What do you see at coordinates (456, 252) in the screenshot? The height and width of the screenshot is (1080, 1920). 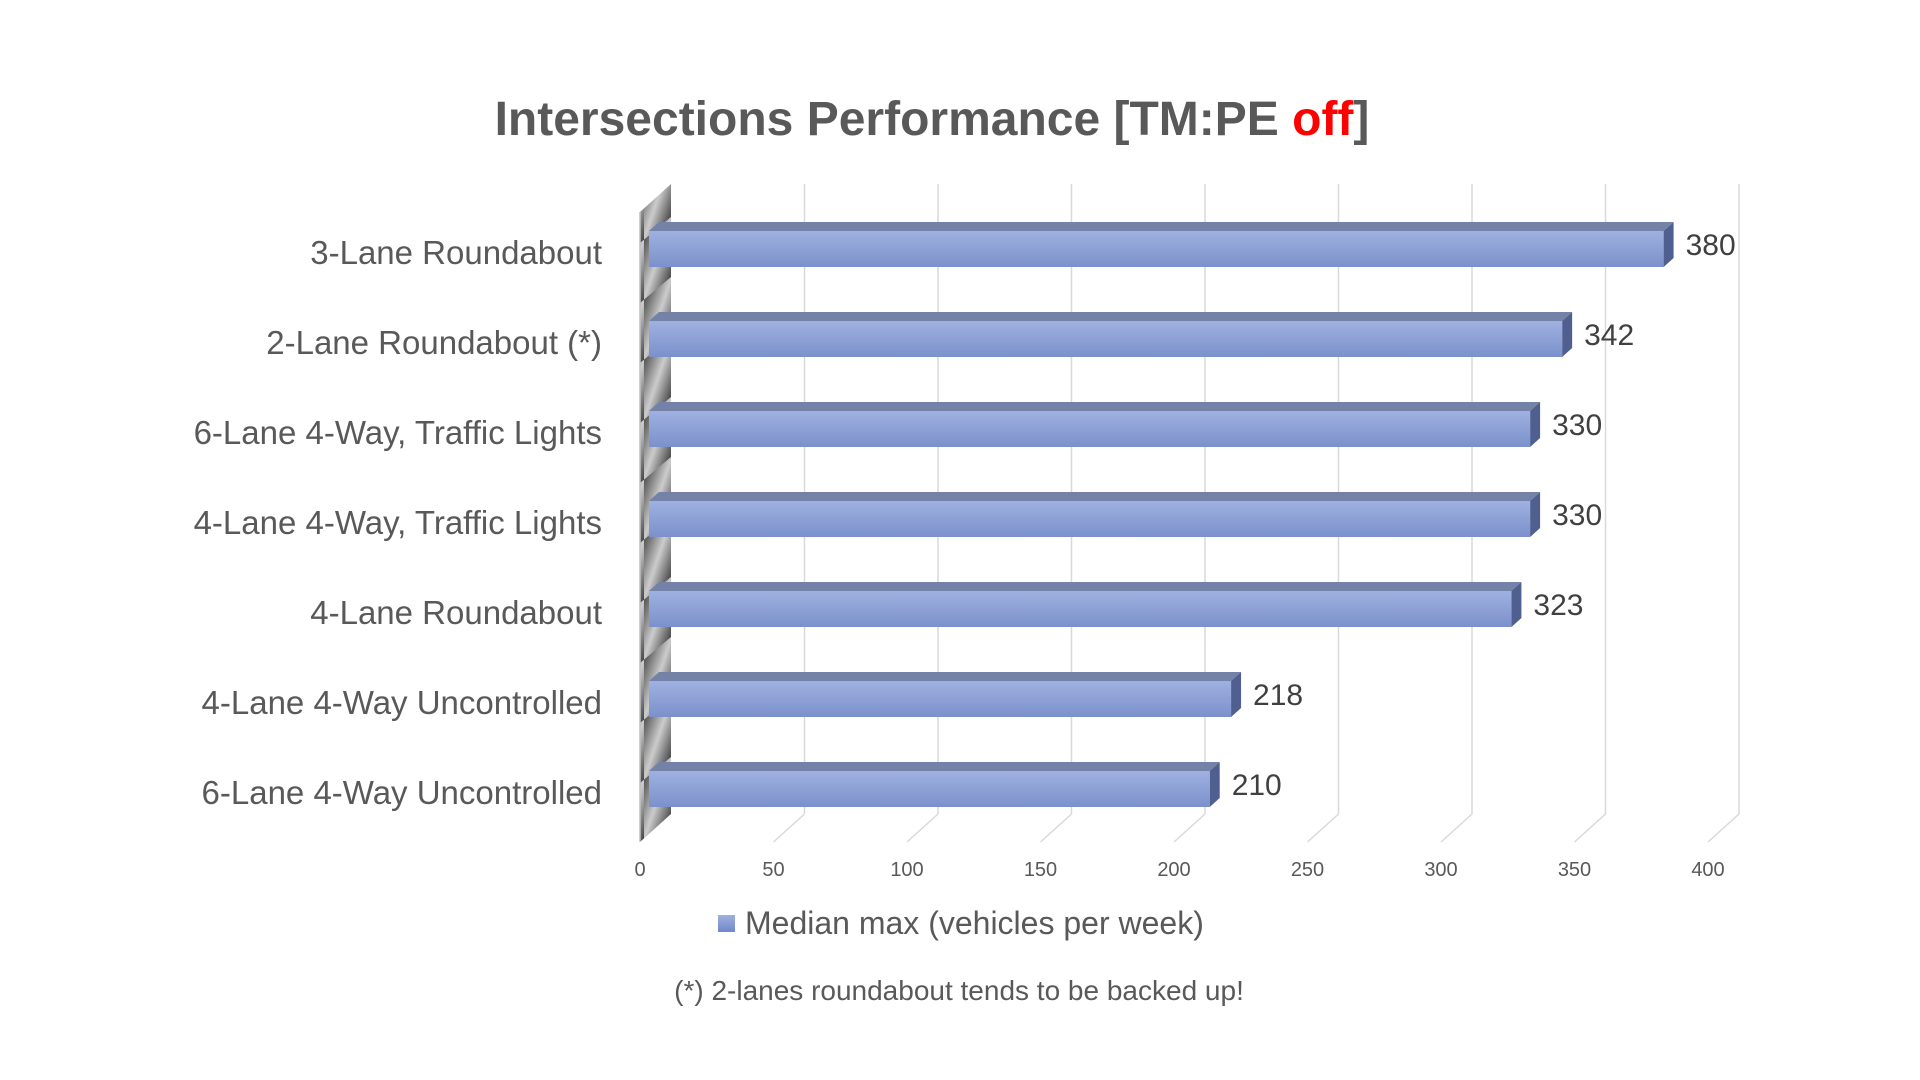 I see `category-label: 3-Lane Roundabout` at bounding box center [456, 252].